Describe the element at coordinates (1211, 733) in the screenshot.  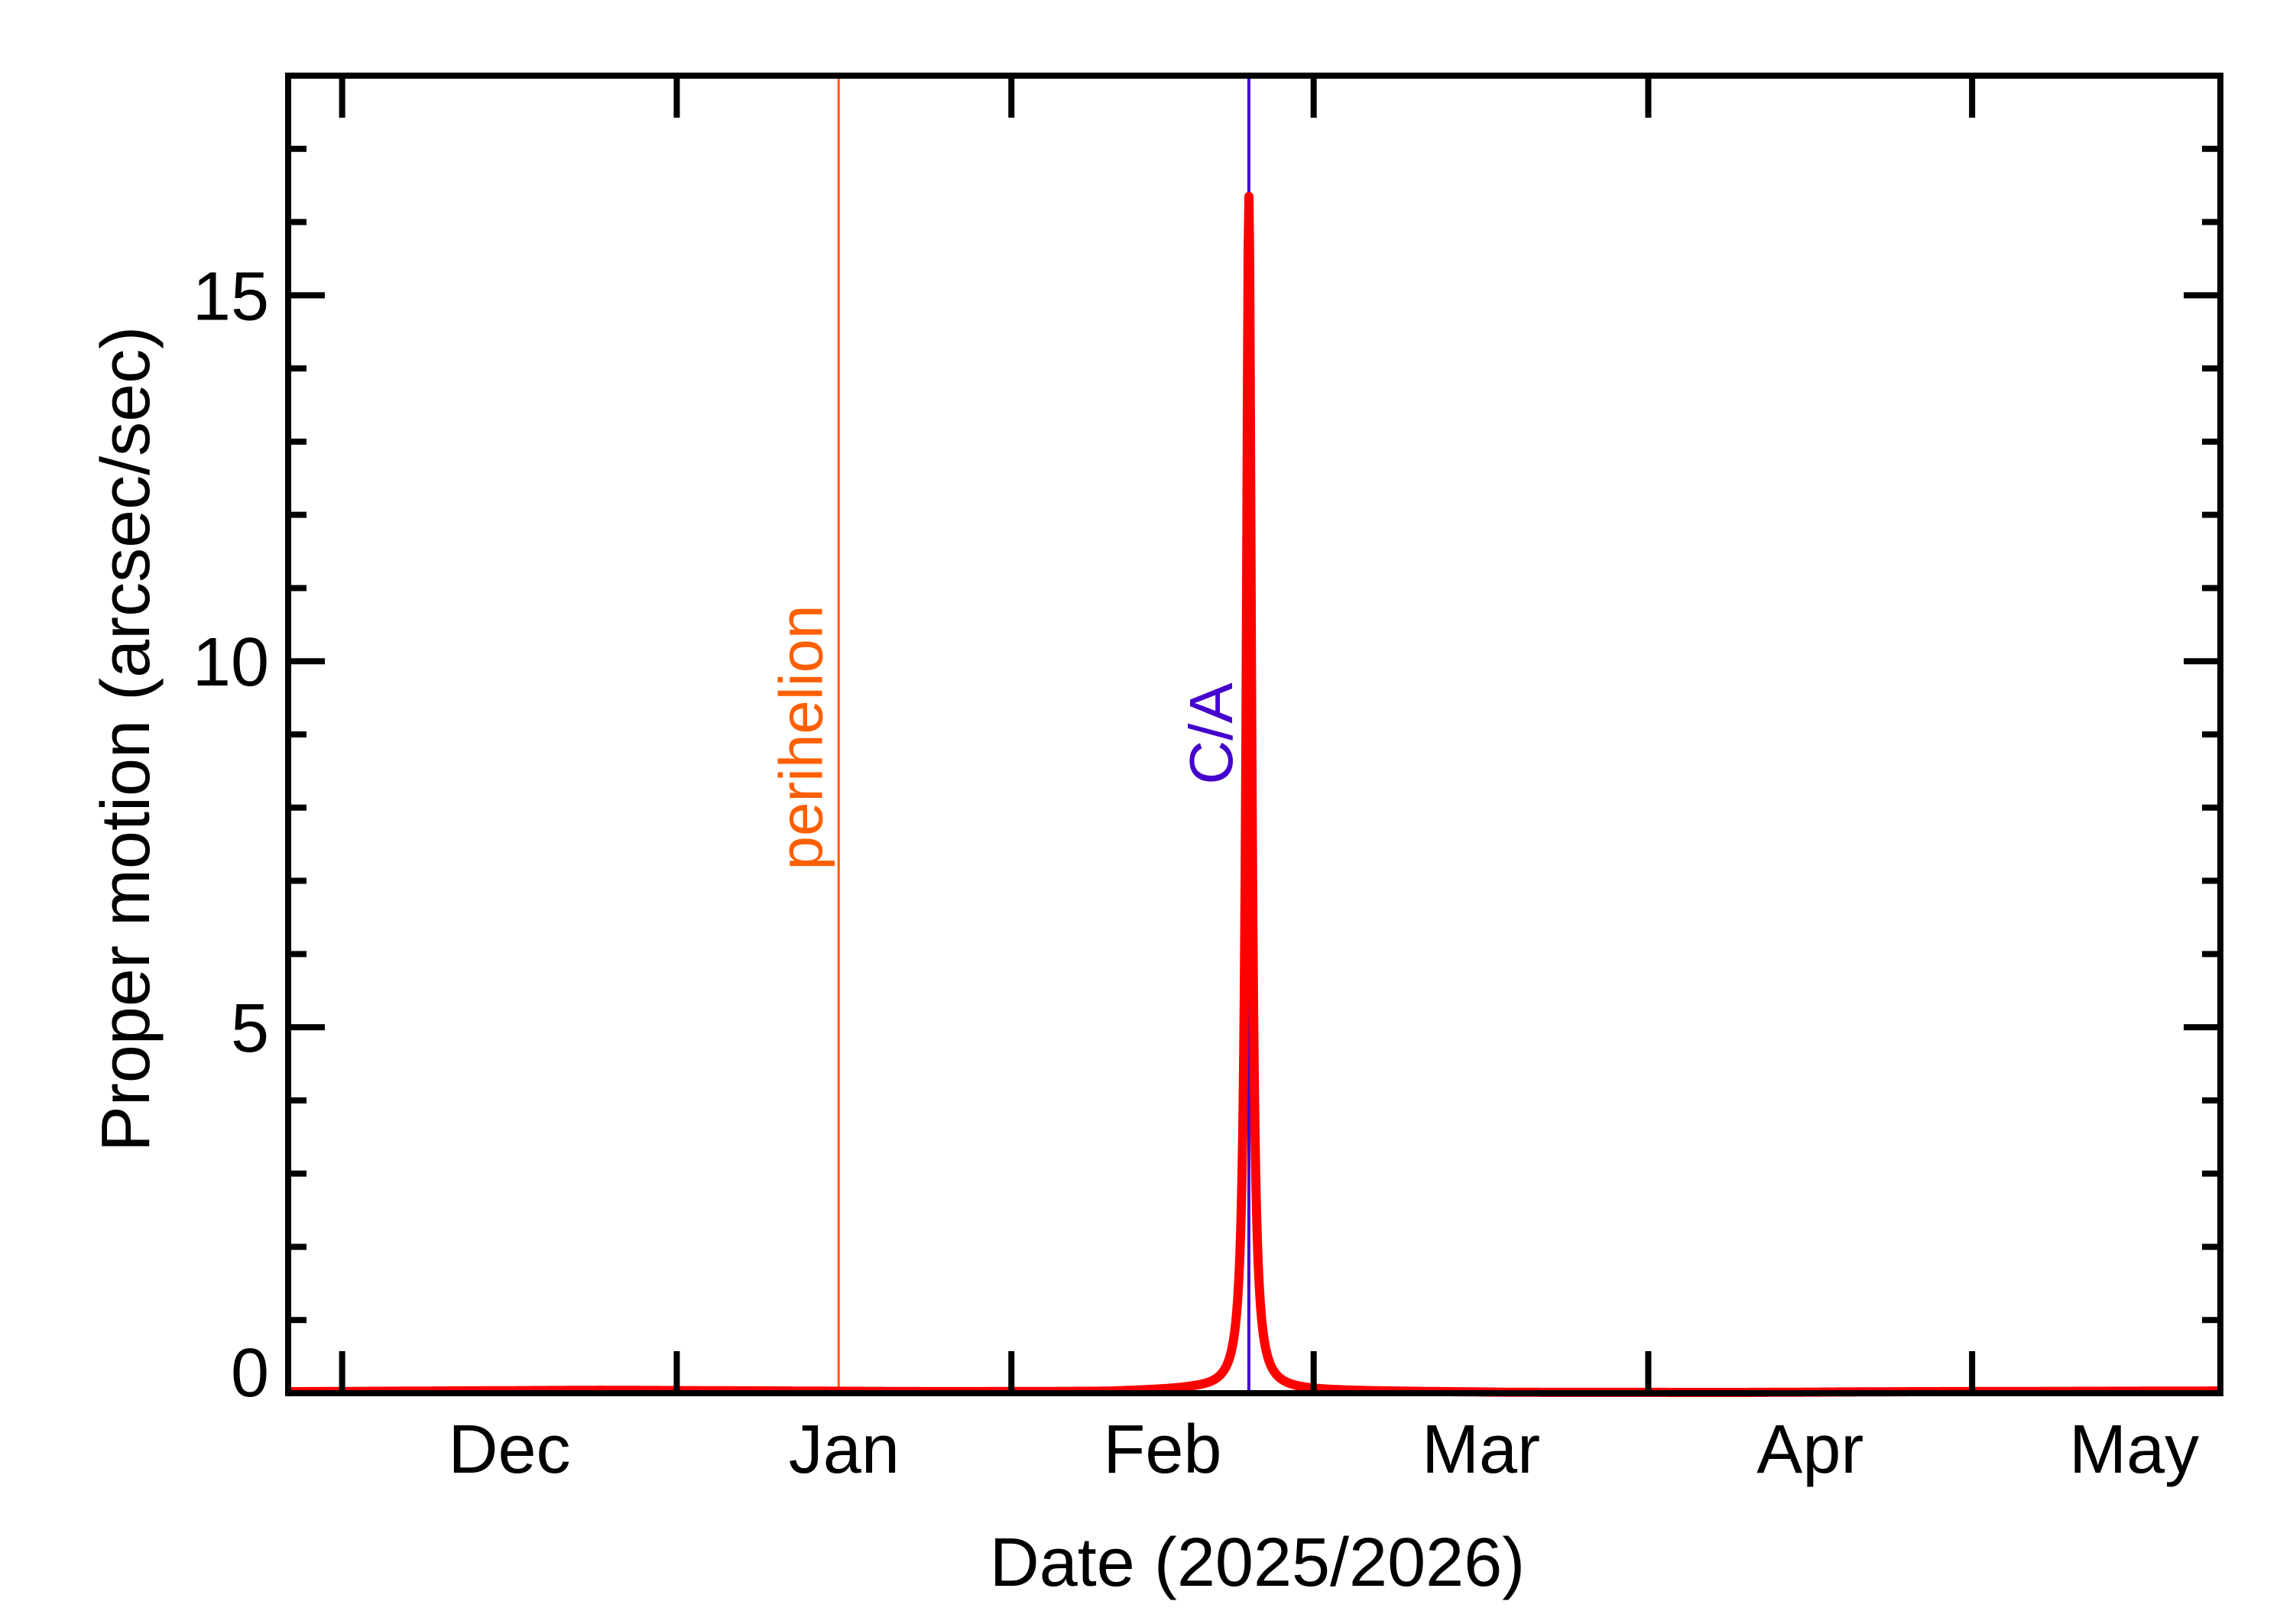
I see `close-approach-label: C/A` at that location.